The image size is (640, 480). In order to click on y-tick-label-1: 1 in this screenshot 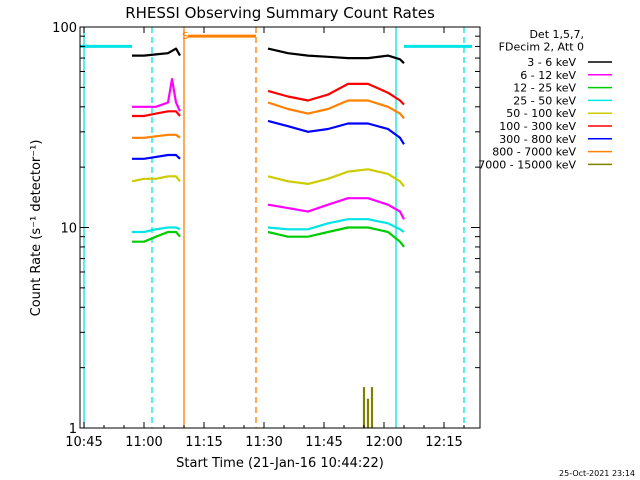, I will do `click(73, 429)`.